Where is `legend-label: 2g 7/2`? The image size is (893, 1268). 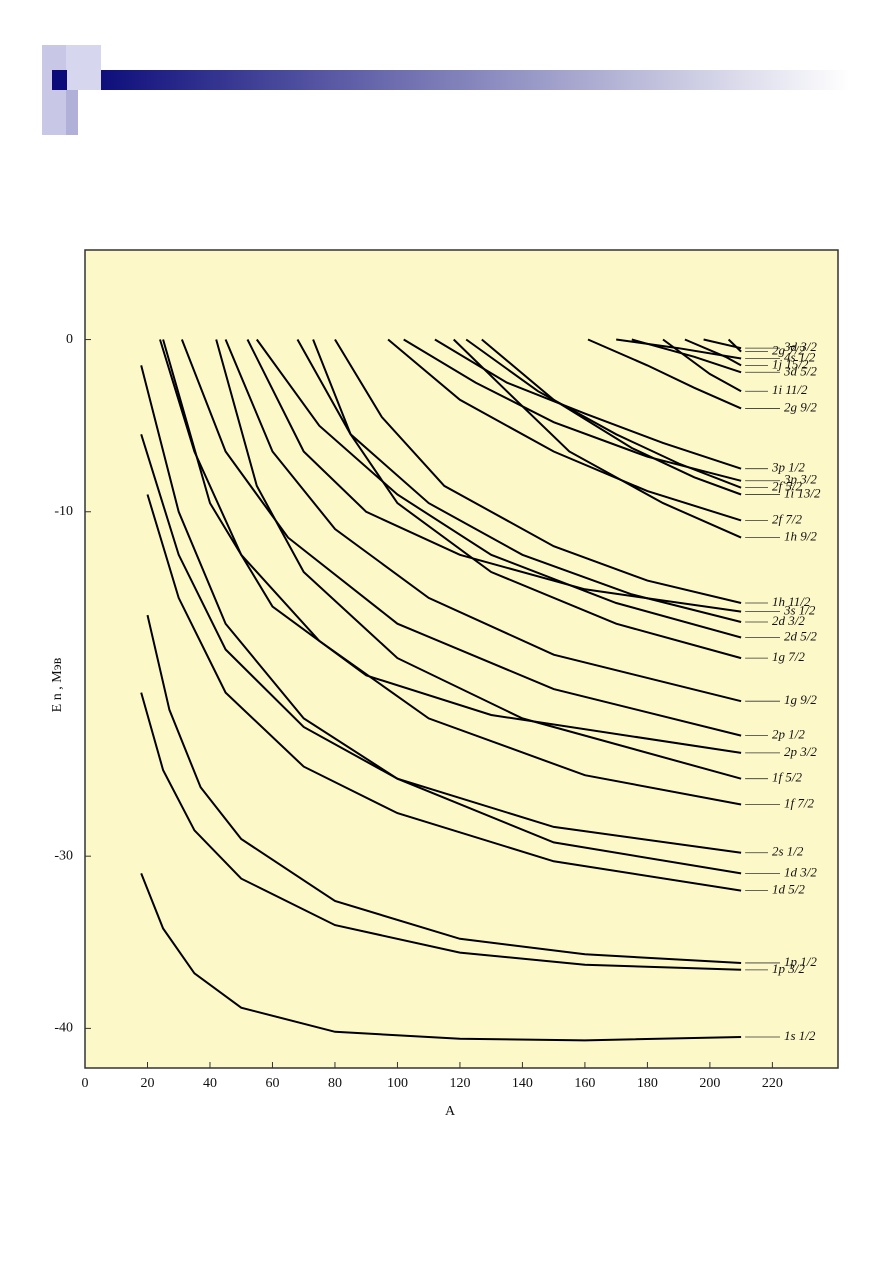 legend-label: 2g 7/2 is located at coordinates (788, 350).